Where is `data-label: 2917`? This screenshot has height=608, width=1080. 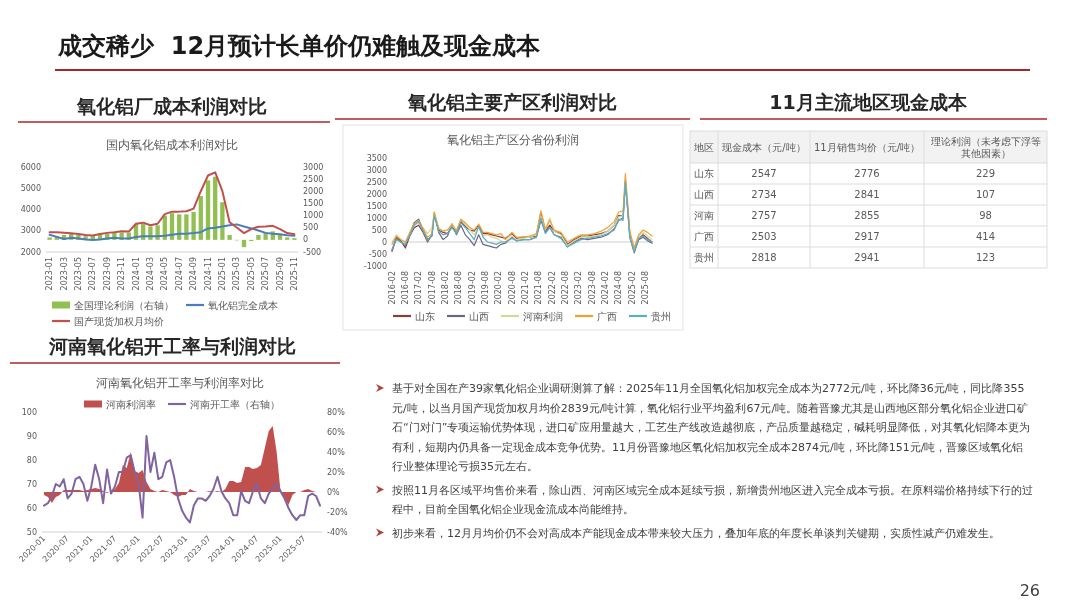
data-label: 2917 is located at coordinates (867, 236).